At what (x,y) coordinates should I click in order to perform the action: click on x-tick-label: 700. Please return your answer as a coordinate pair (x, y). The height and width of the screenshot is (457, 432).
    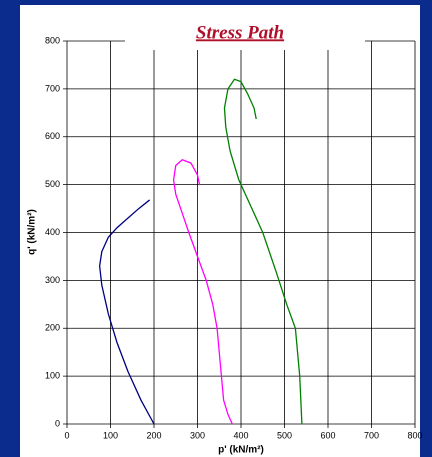
    Looking at the image, I should click on (371, 435).